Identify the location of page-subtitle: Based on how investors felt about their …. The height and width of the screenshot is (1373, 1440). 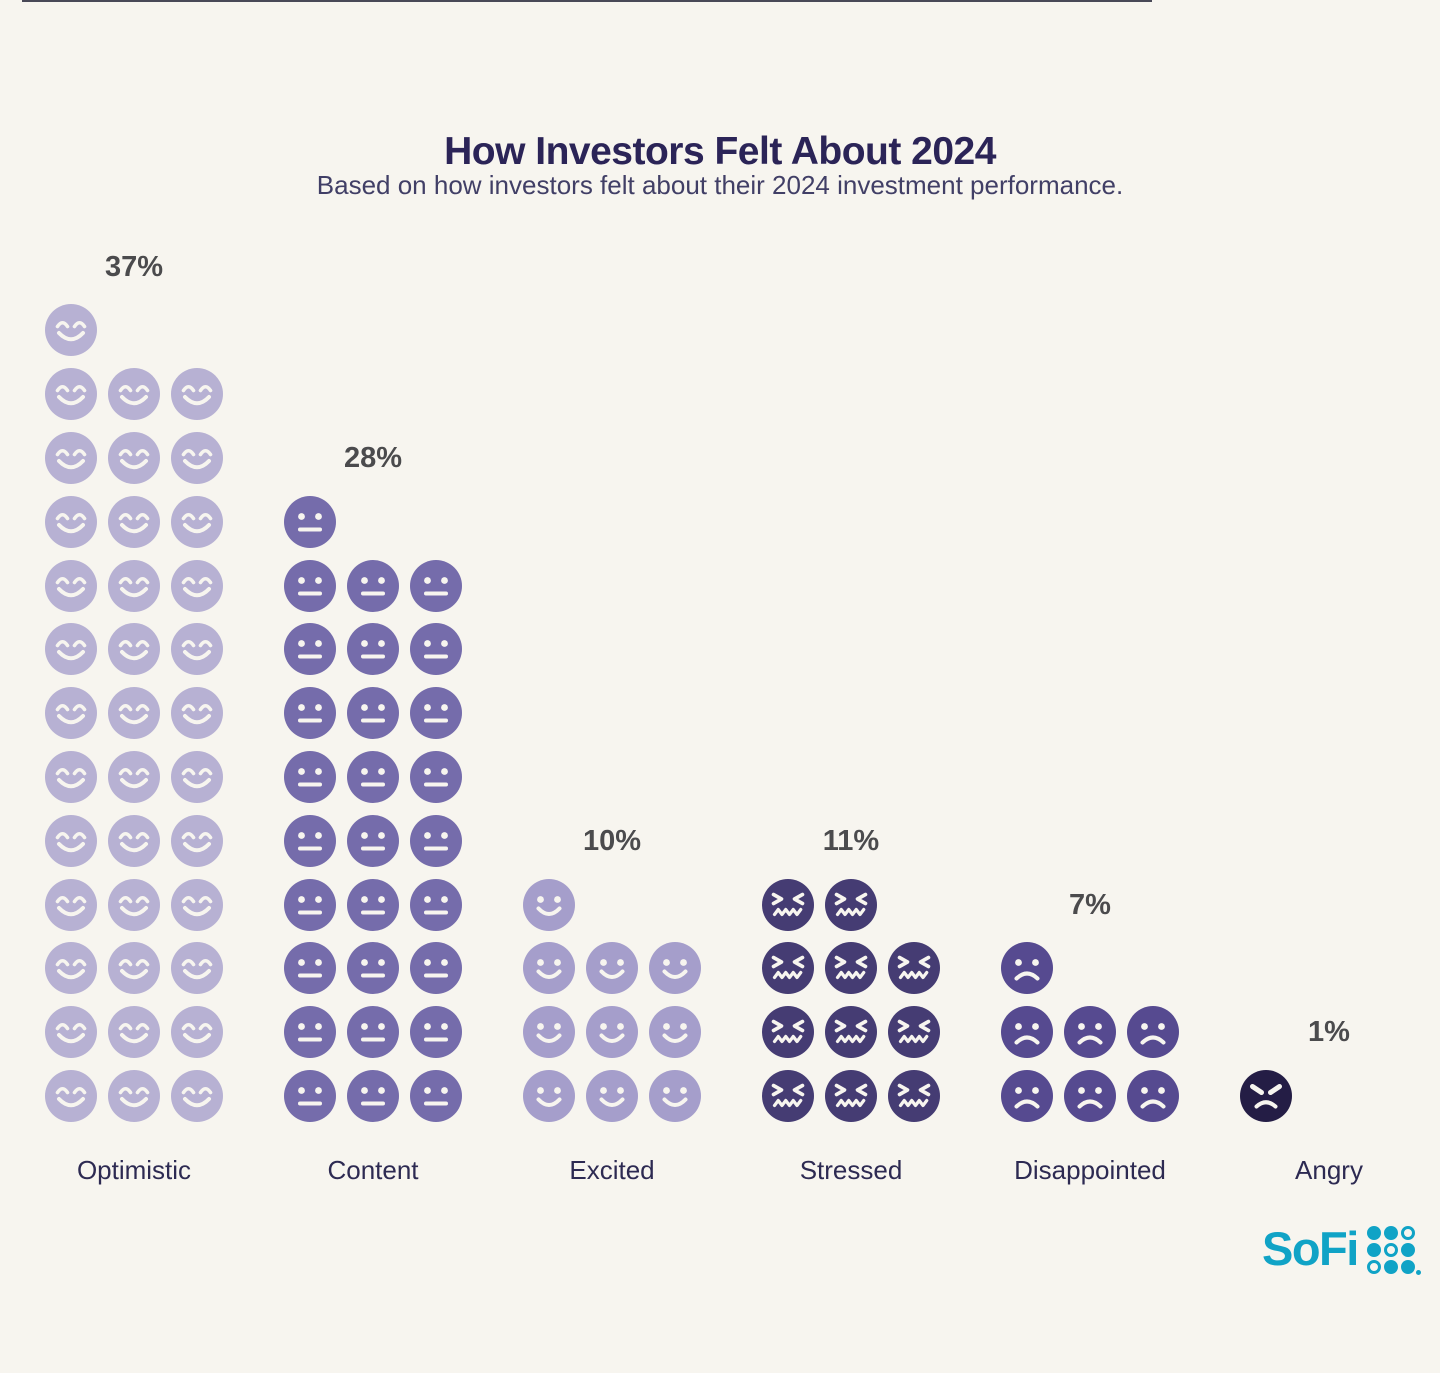
(720, 185).